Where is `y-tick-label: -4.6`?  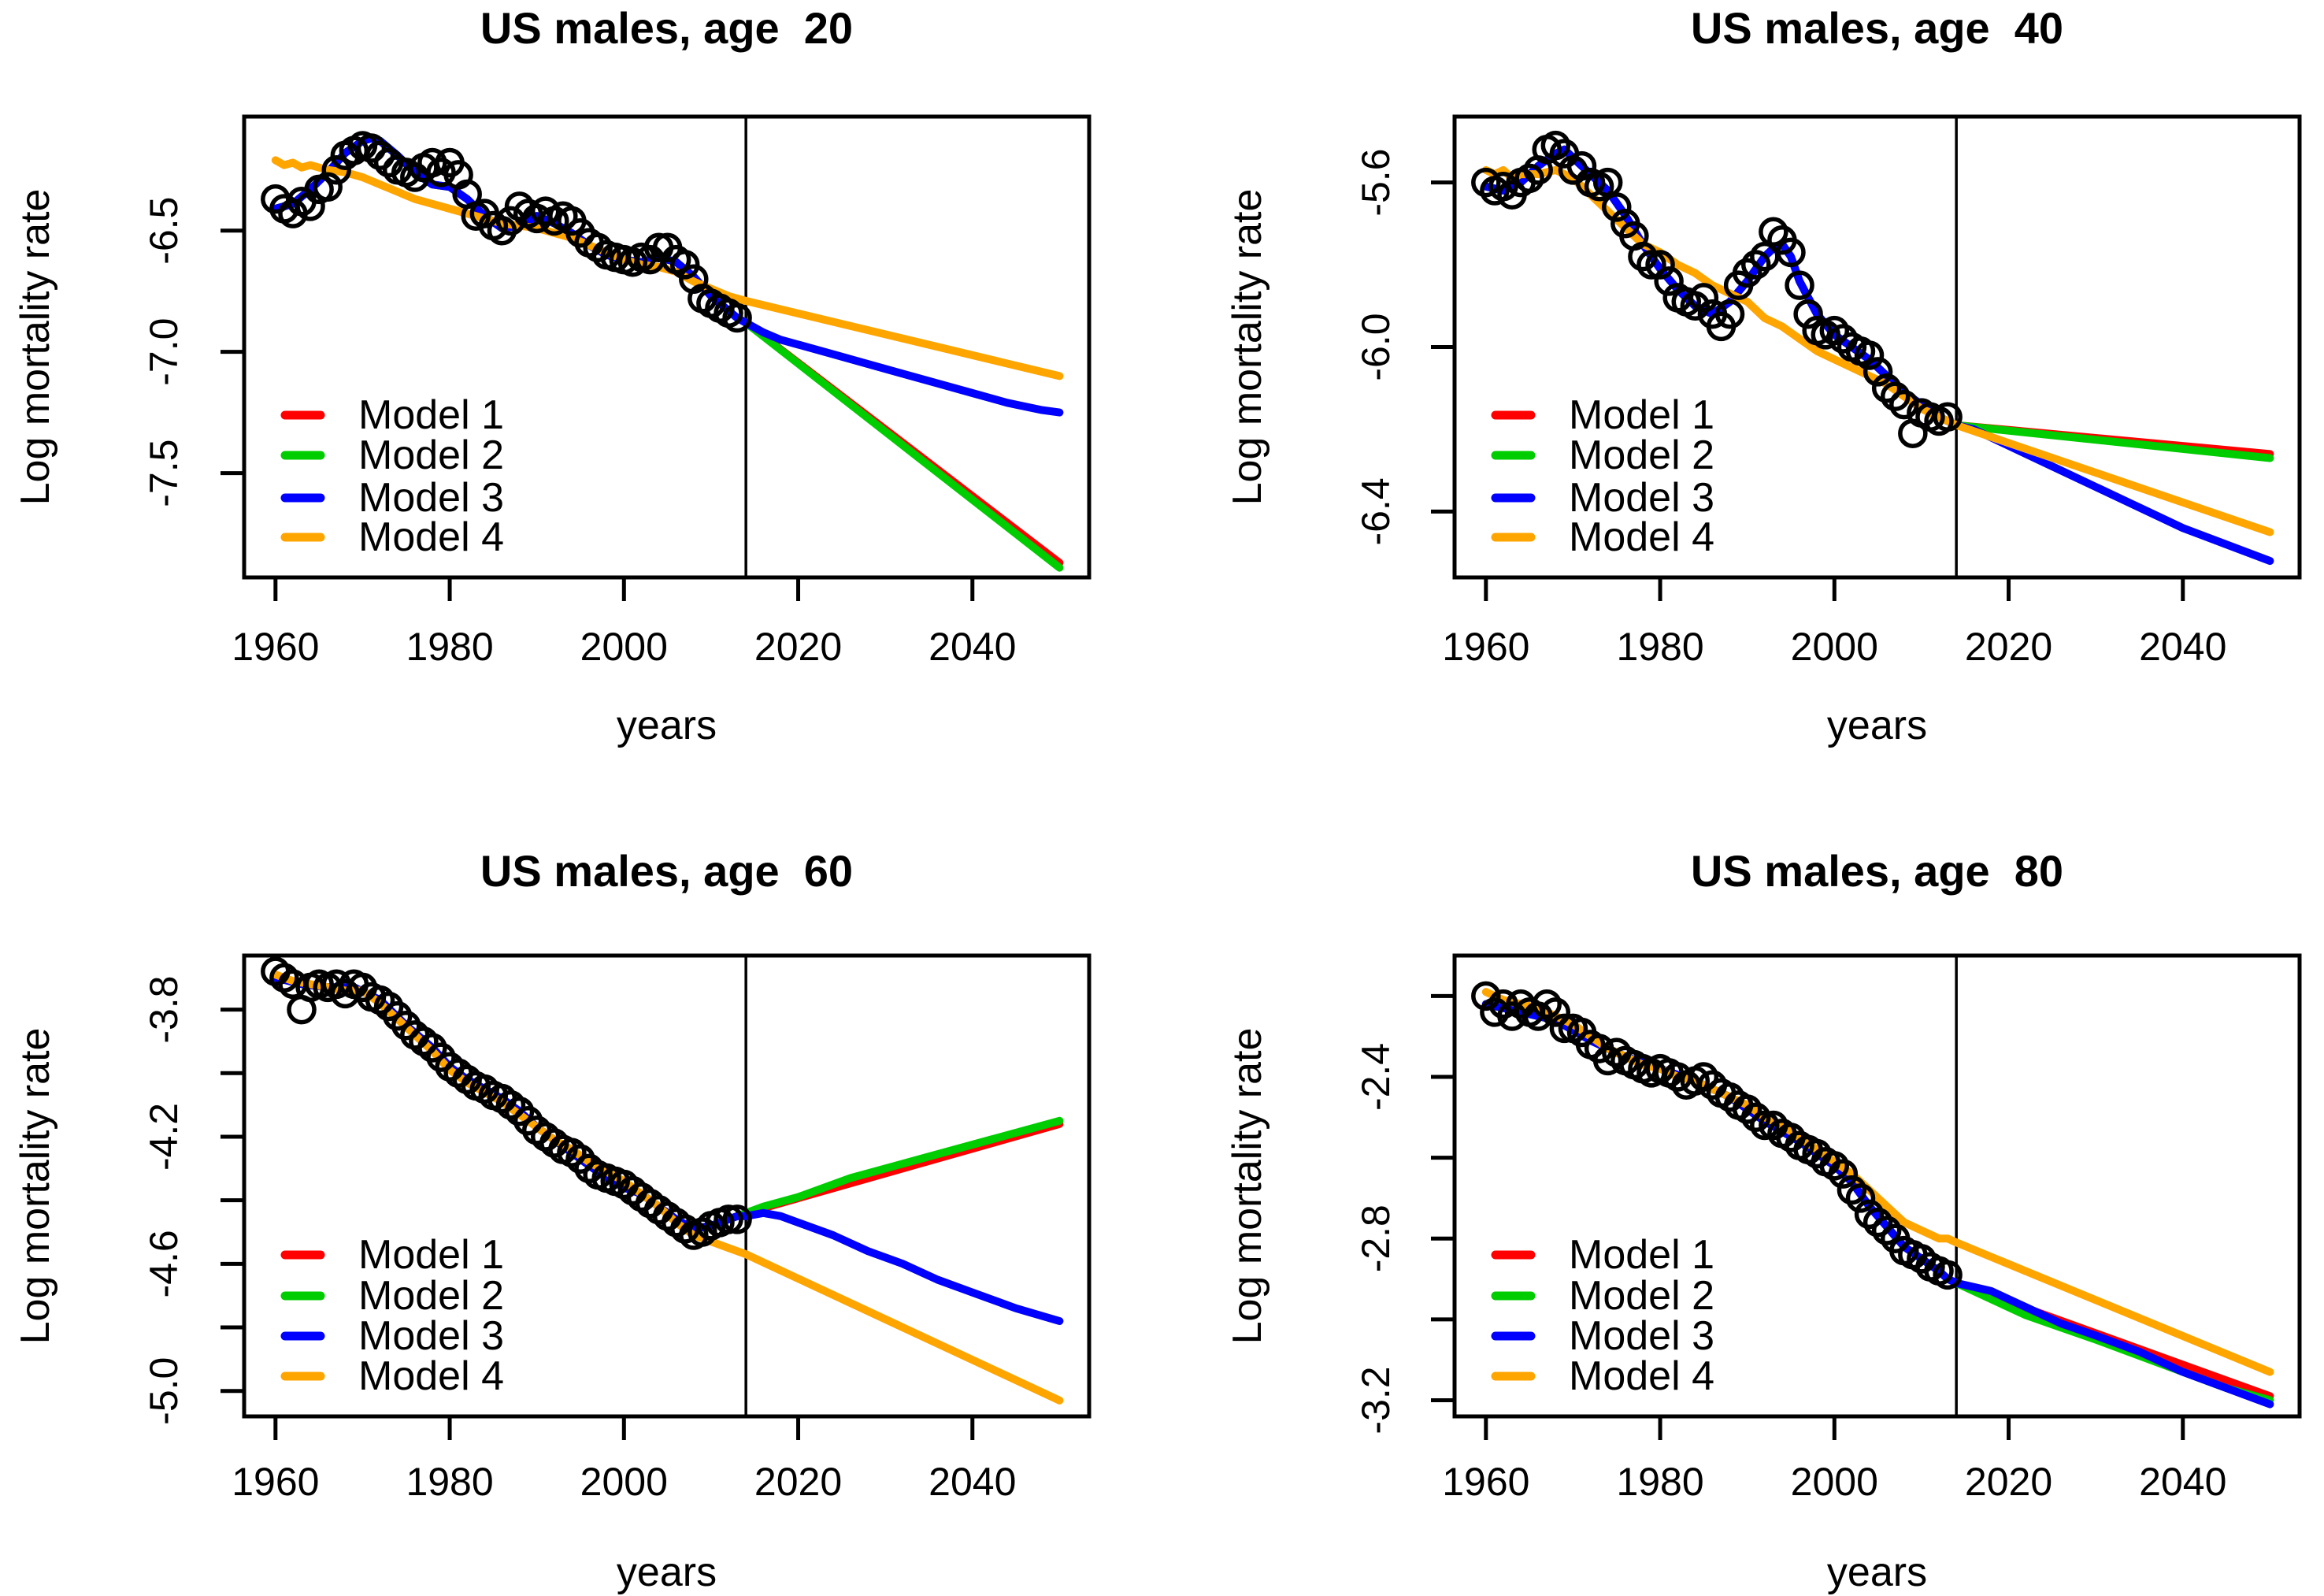 y-tick-label: -4.6 is located at coordinates (164, 1263).